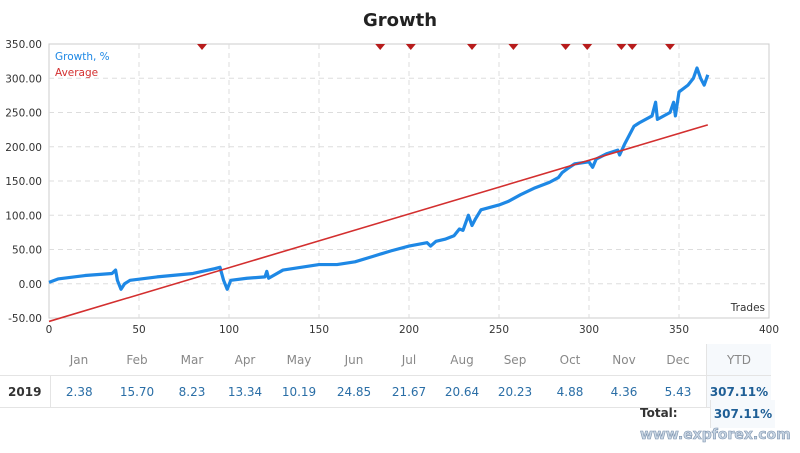 Image resolution: width=800 pixels, height=453 pixels. Describe the element at coordinates (624, 360) in the screenshot. I see `month-header: Nov` at that location.